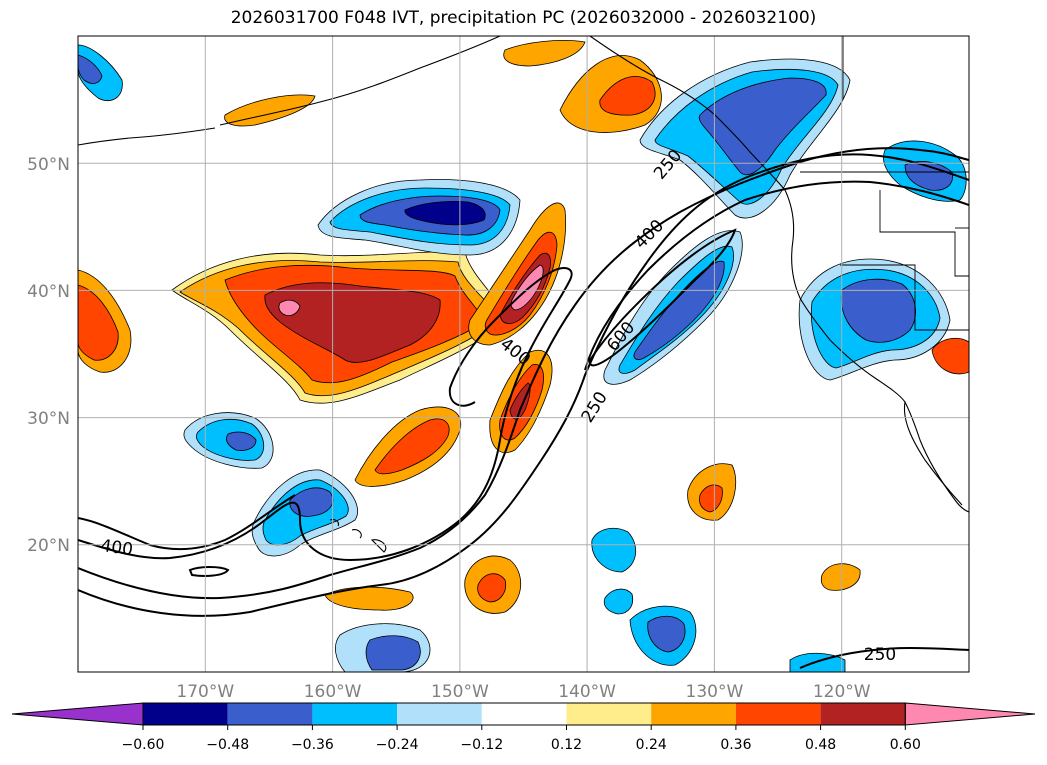  Describe the element at coordinates (289, 307) in the screenshot. I see `precip-region-positive-pink` at that location.